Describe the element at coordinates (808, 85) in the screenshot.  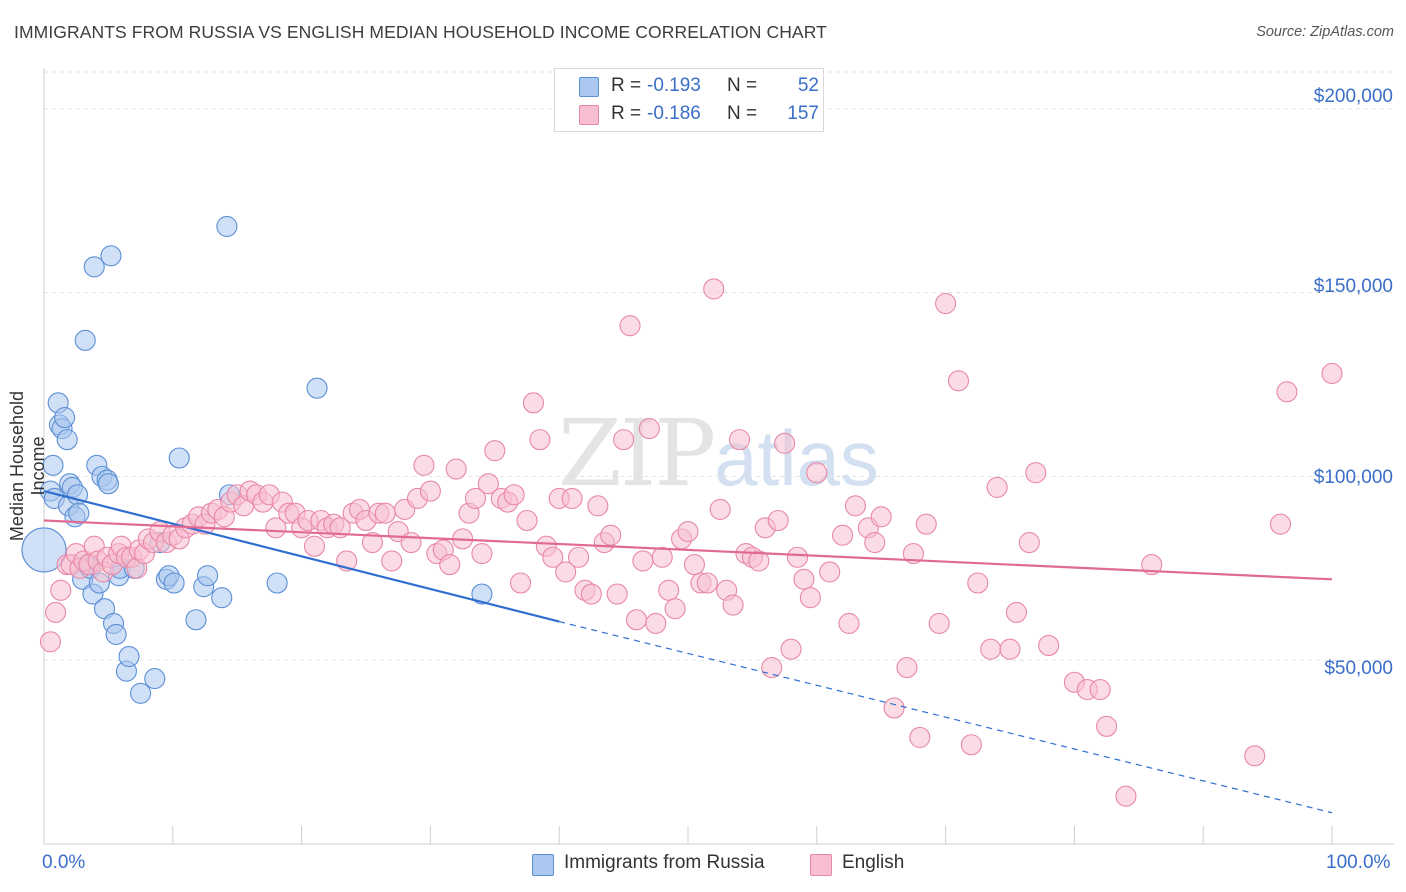
I see `legend-n-value: 52` at that location.